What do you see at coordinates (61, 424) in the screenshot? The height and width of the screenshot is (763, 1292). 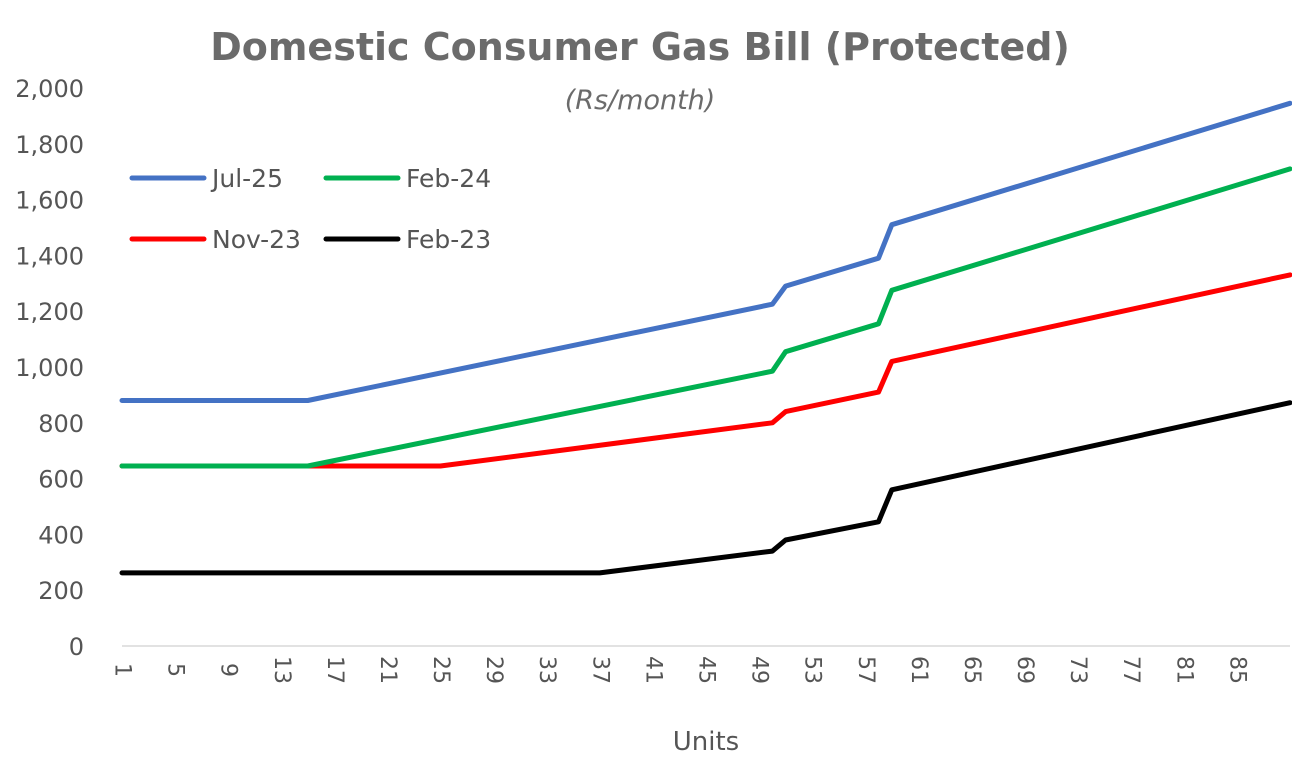 I see `y-tick-label: 800` at bounding box center [61, 424].